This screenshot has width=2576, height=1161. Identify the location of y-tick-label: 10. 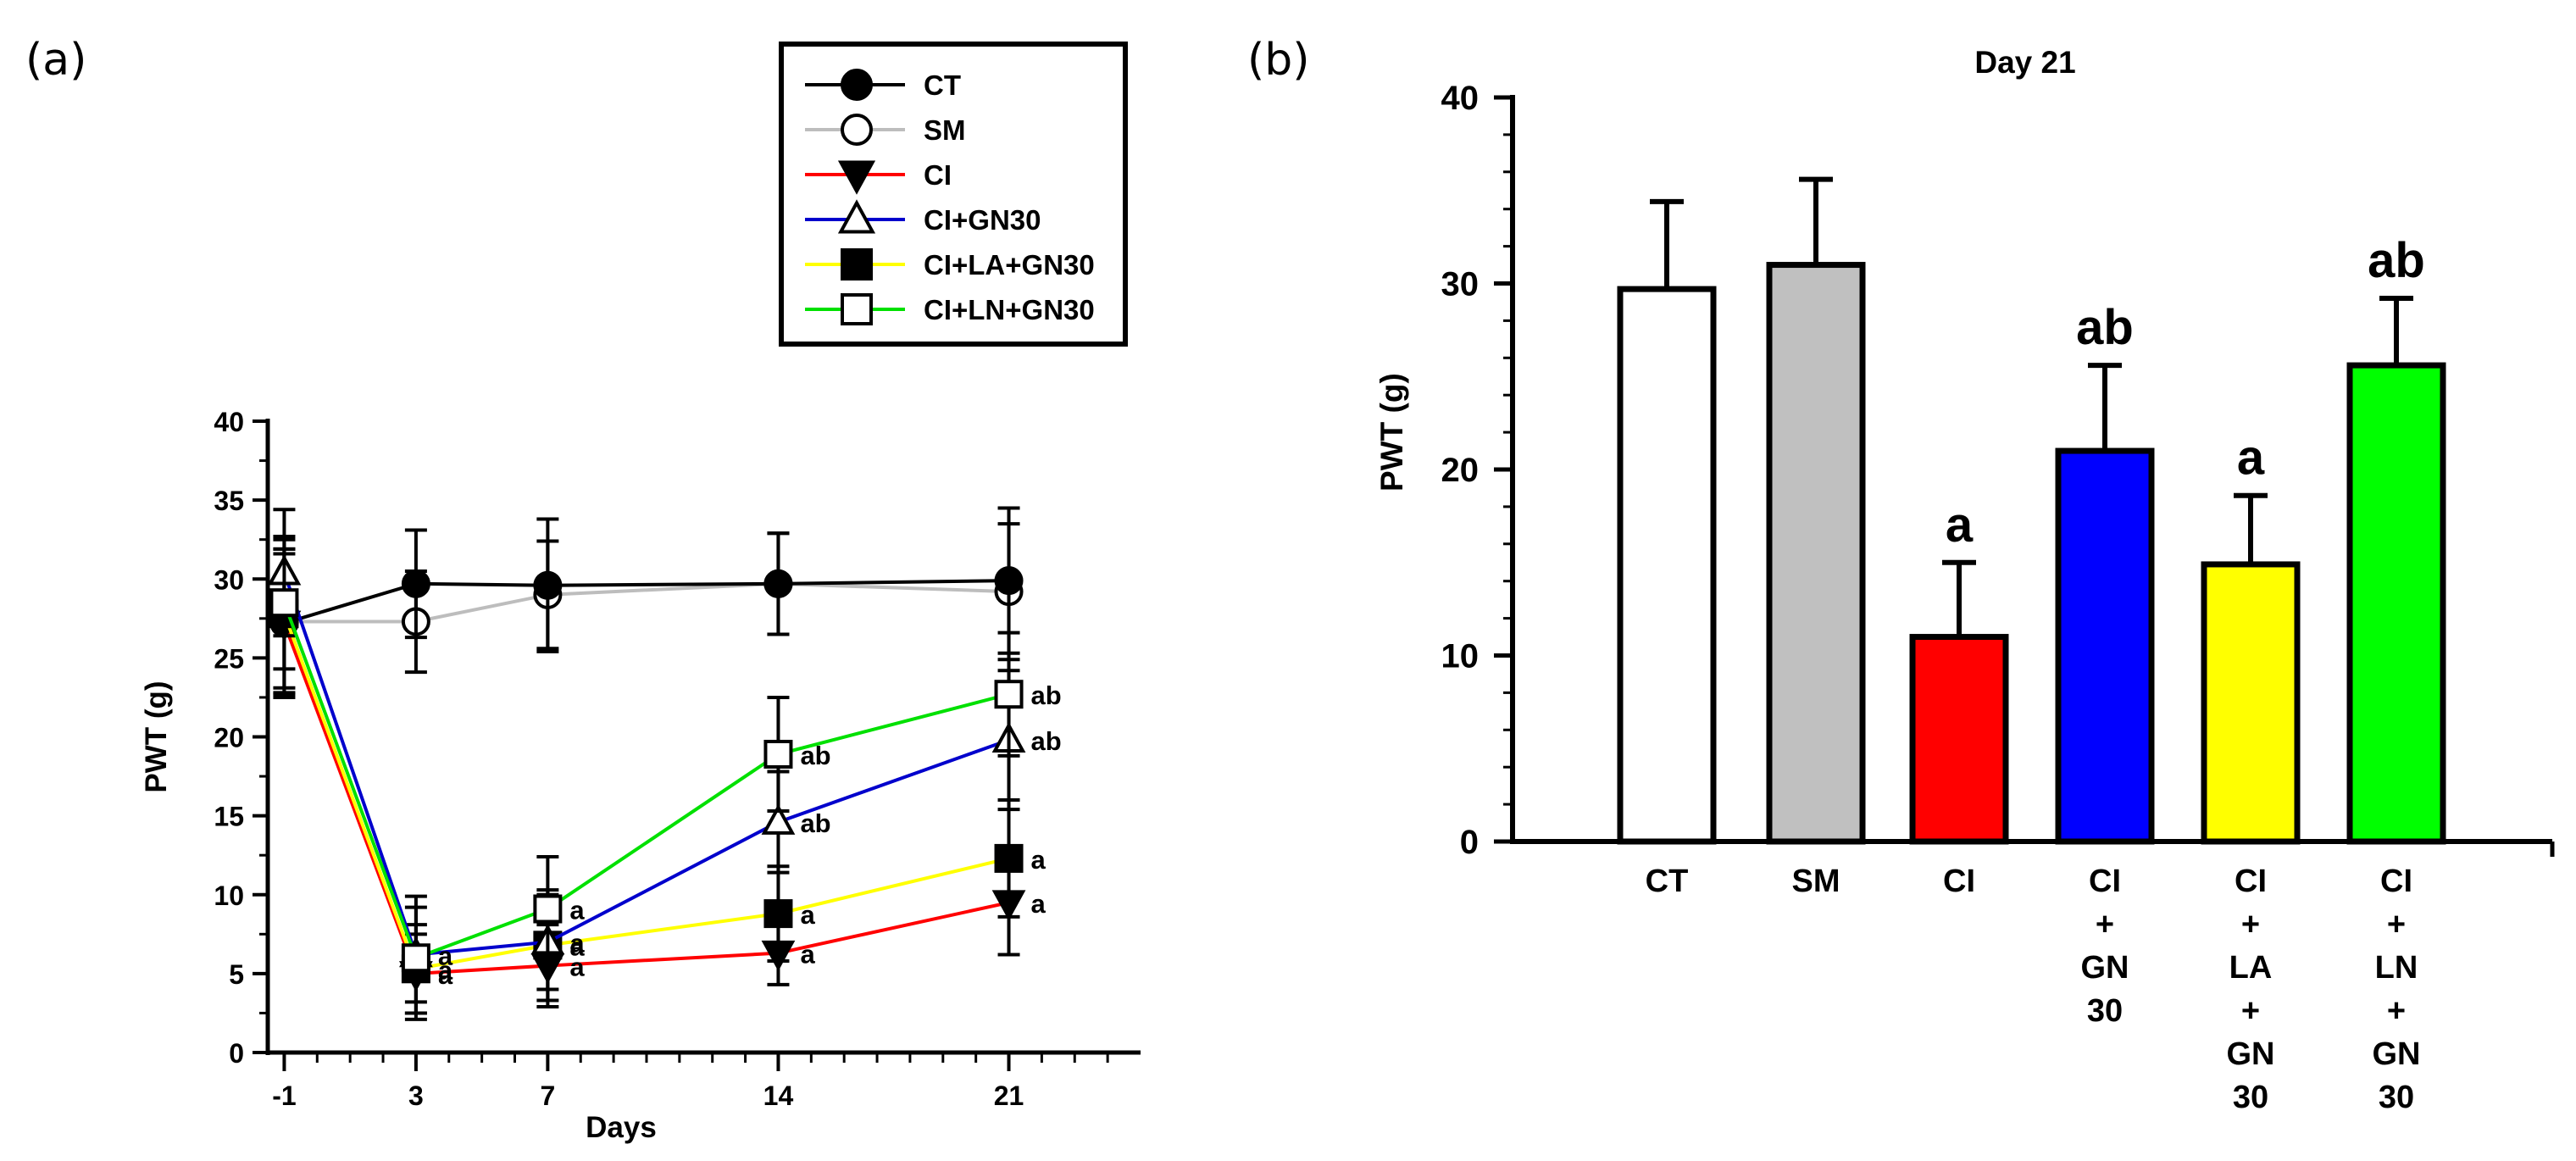
(1460, 657).